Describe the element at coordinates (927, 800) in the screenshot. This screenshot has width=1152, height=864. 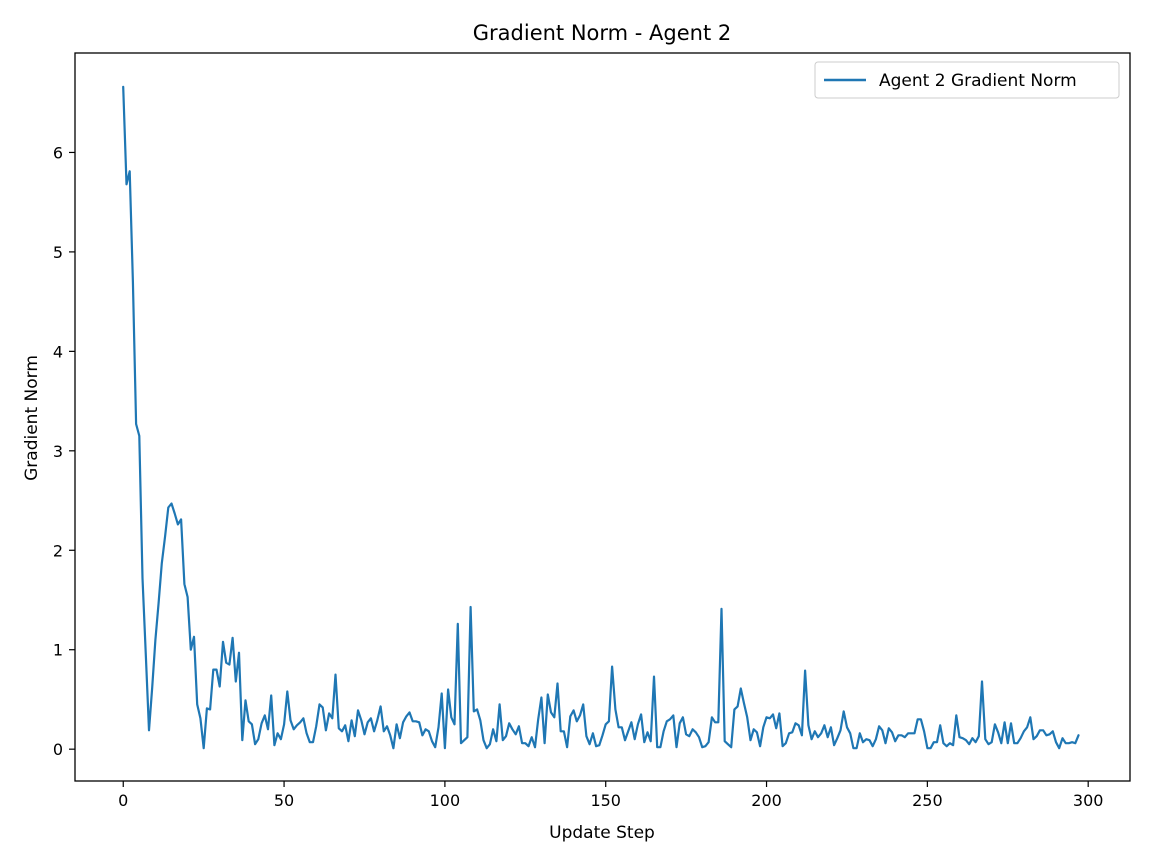
I see `x-tick-label: 250` at that location.